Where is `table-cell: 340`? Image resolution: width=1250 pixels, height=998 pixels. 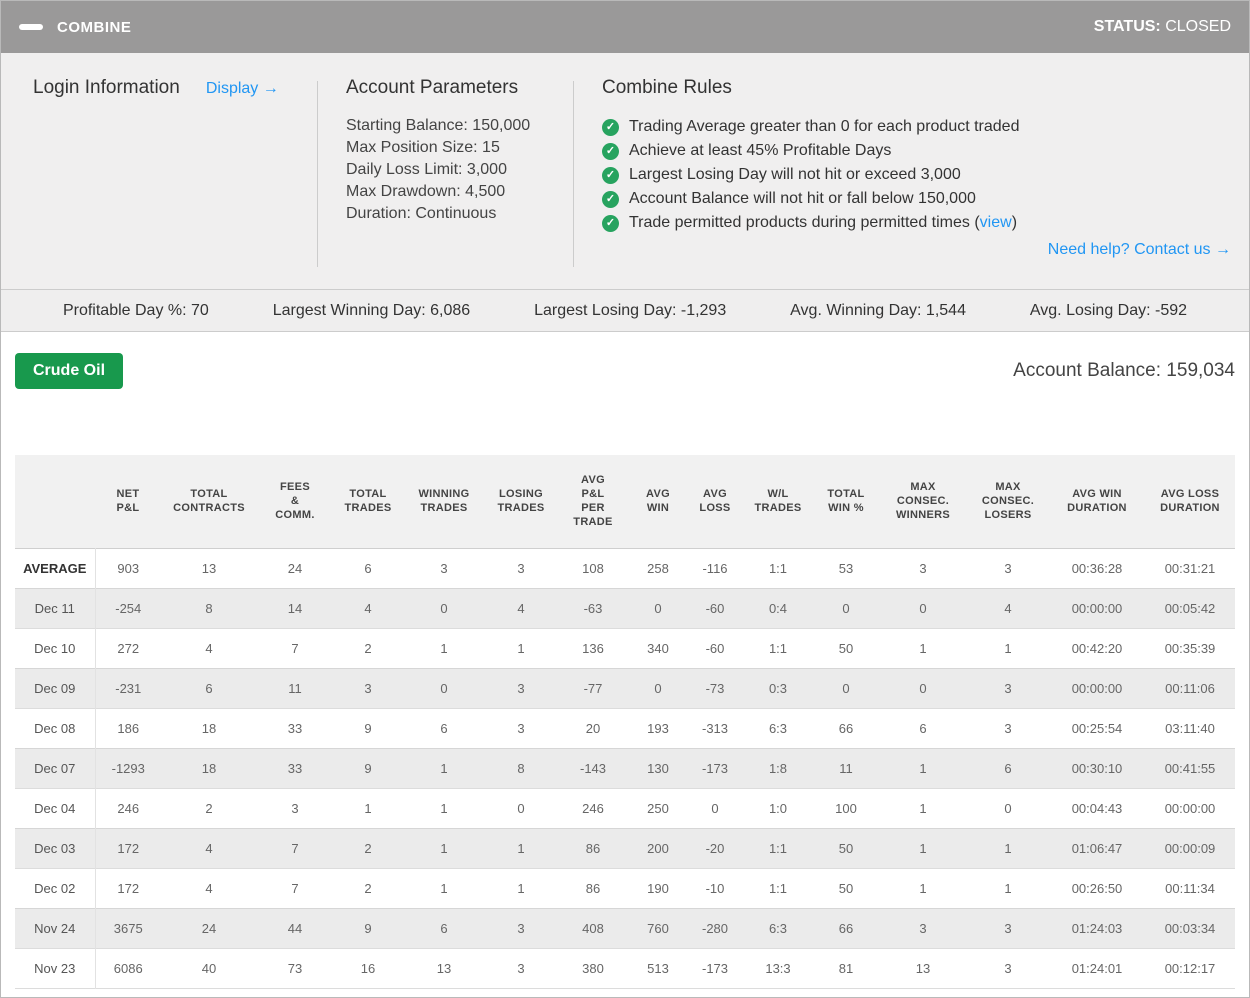 table-cell: 340 is located at coordinates (658, 647).